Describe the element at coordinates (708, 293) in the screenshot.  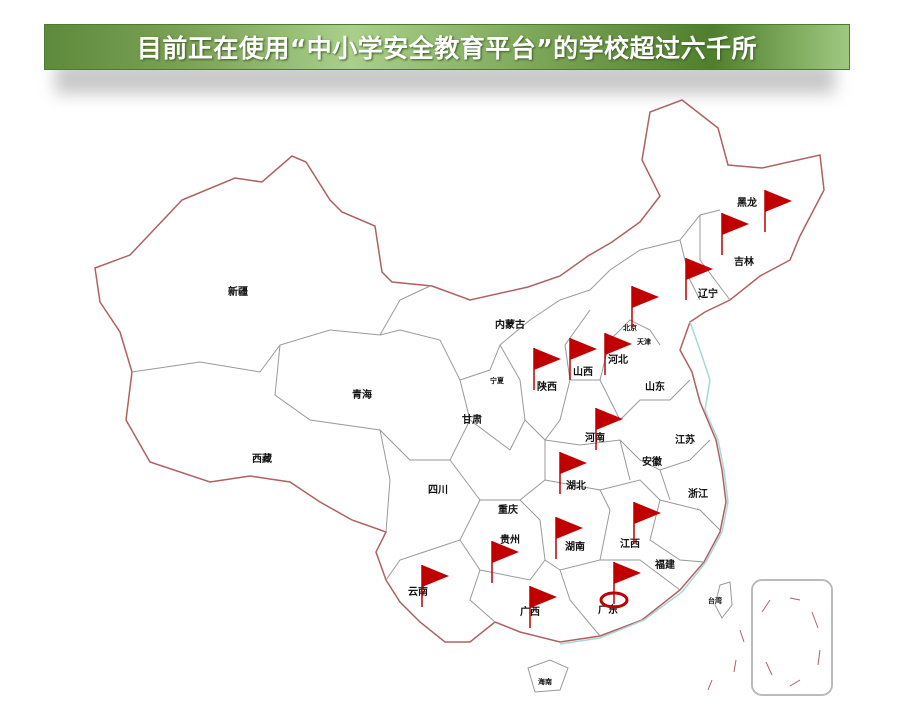
I see `label-liaoning: 辽宁` at that location.